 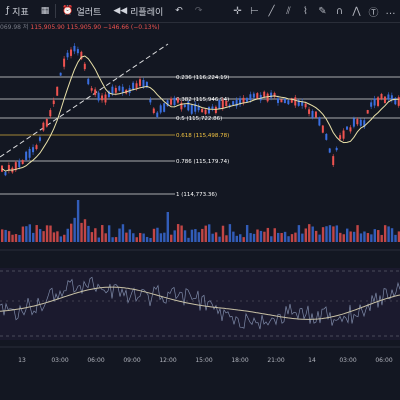 What do you see at coordinates (254, 11) in the screenshot?
I see `horizontal-ray-icon: ⊢` at bounding box center [254, 11].